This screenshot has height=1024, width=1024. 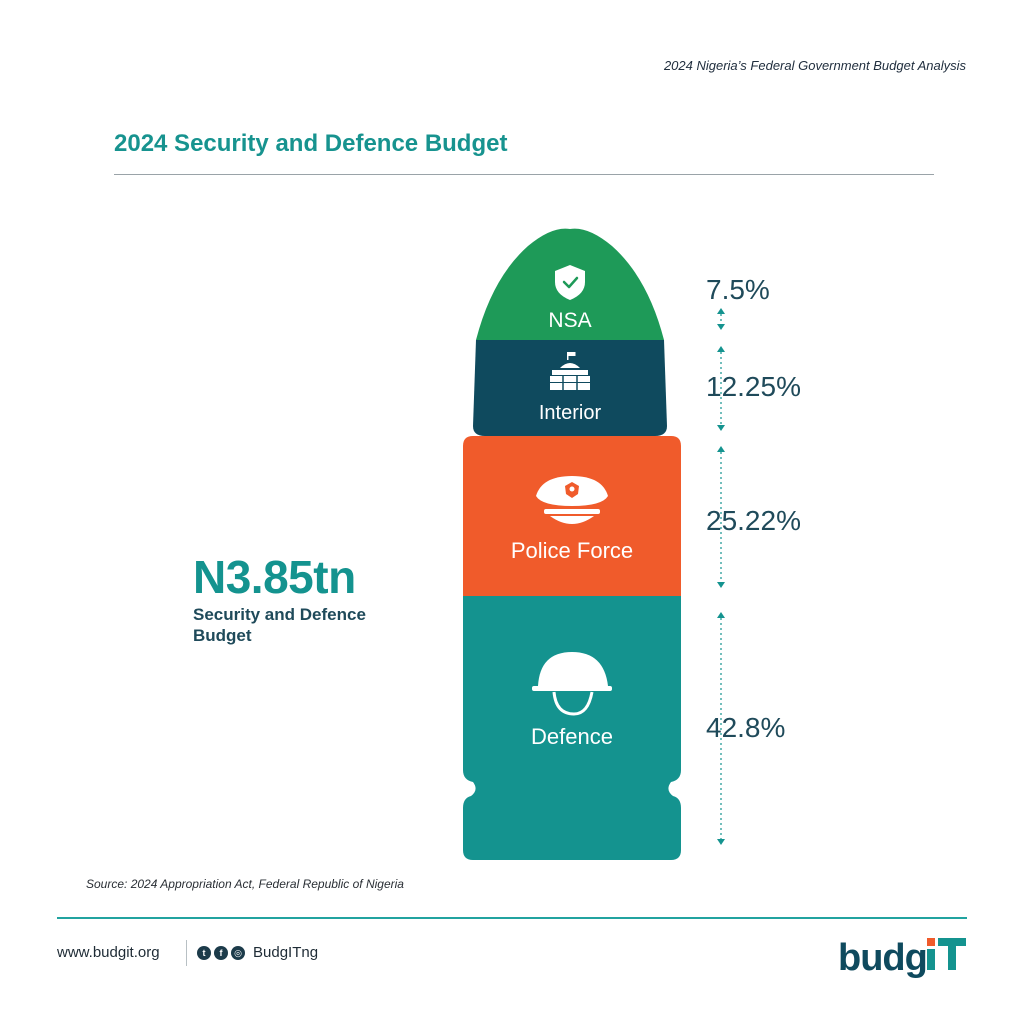 I want to click on value-label-defence: 42.8%, so click(x=745, y=727).